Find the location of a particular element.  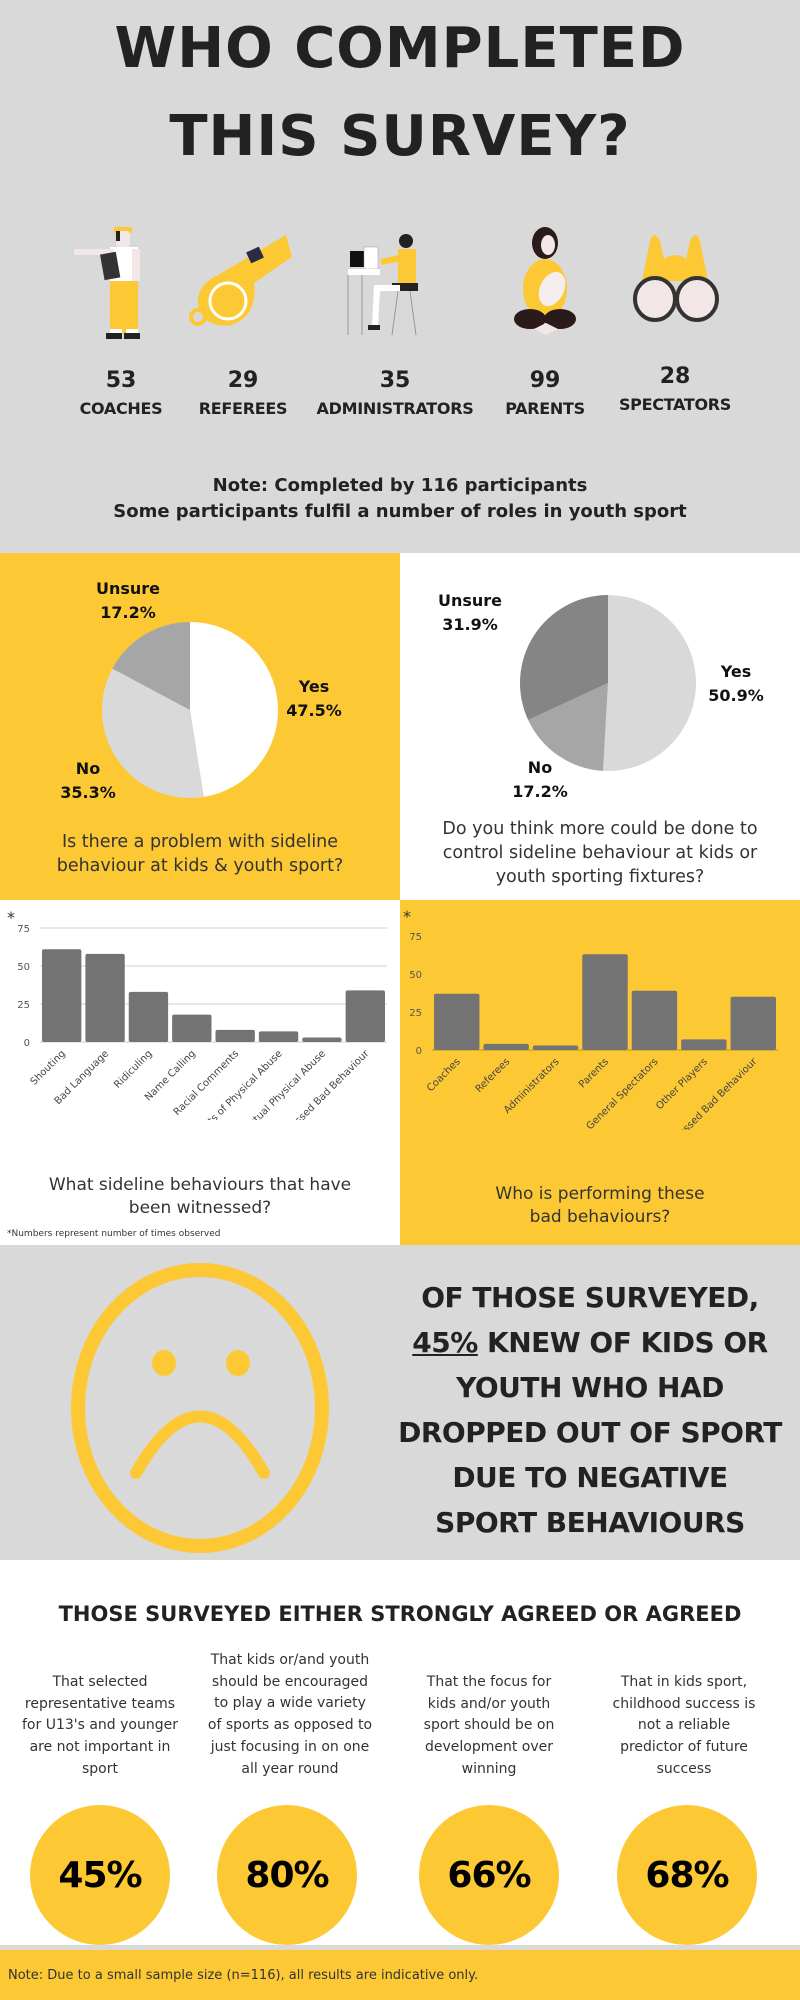

dropout-stat-line: DUE TO NEGATIVE is located at coordinates (590, 1477).